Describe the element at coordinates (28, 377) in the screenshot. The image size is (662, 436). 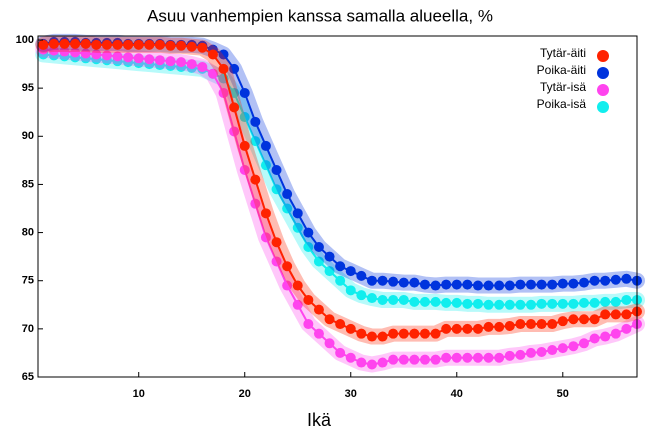
I see `y-tick-label: 65` at that location.